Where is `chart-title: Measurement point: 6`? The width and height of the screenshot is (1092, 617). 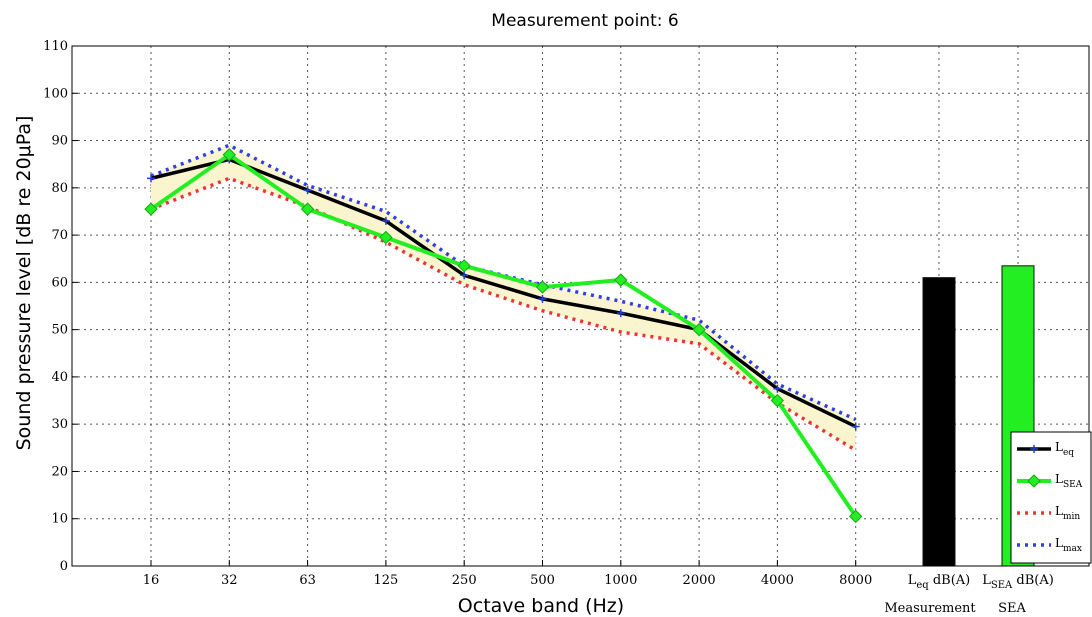
chart-title: Measurement point: 6 is located at coordinates (584, 21).